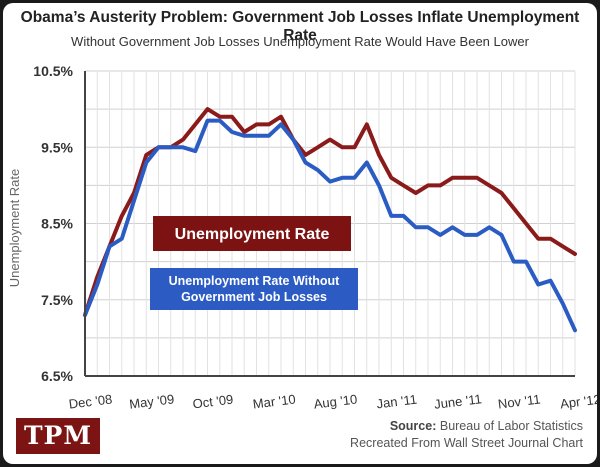 The width and height of the screenshot is (600, 467). What do you see at coordinates (519, 401) in the screenshot?
I see `x-tick-label: Nov '11` at bounding box center [519, 401].